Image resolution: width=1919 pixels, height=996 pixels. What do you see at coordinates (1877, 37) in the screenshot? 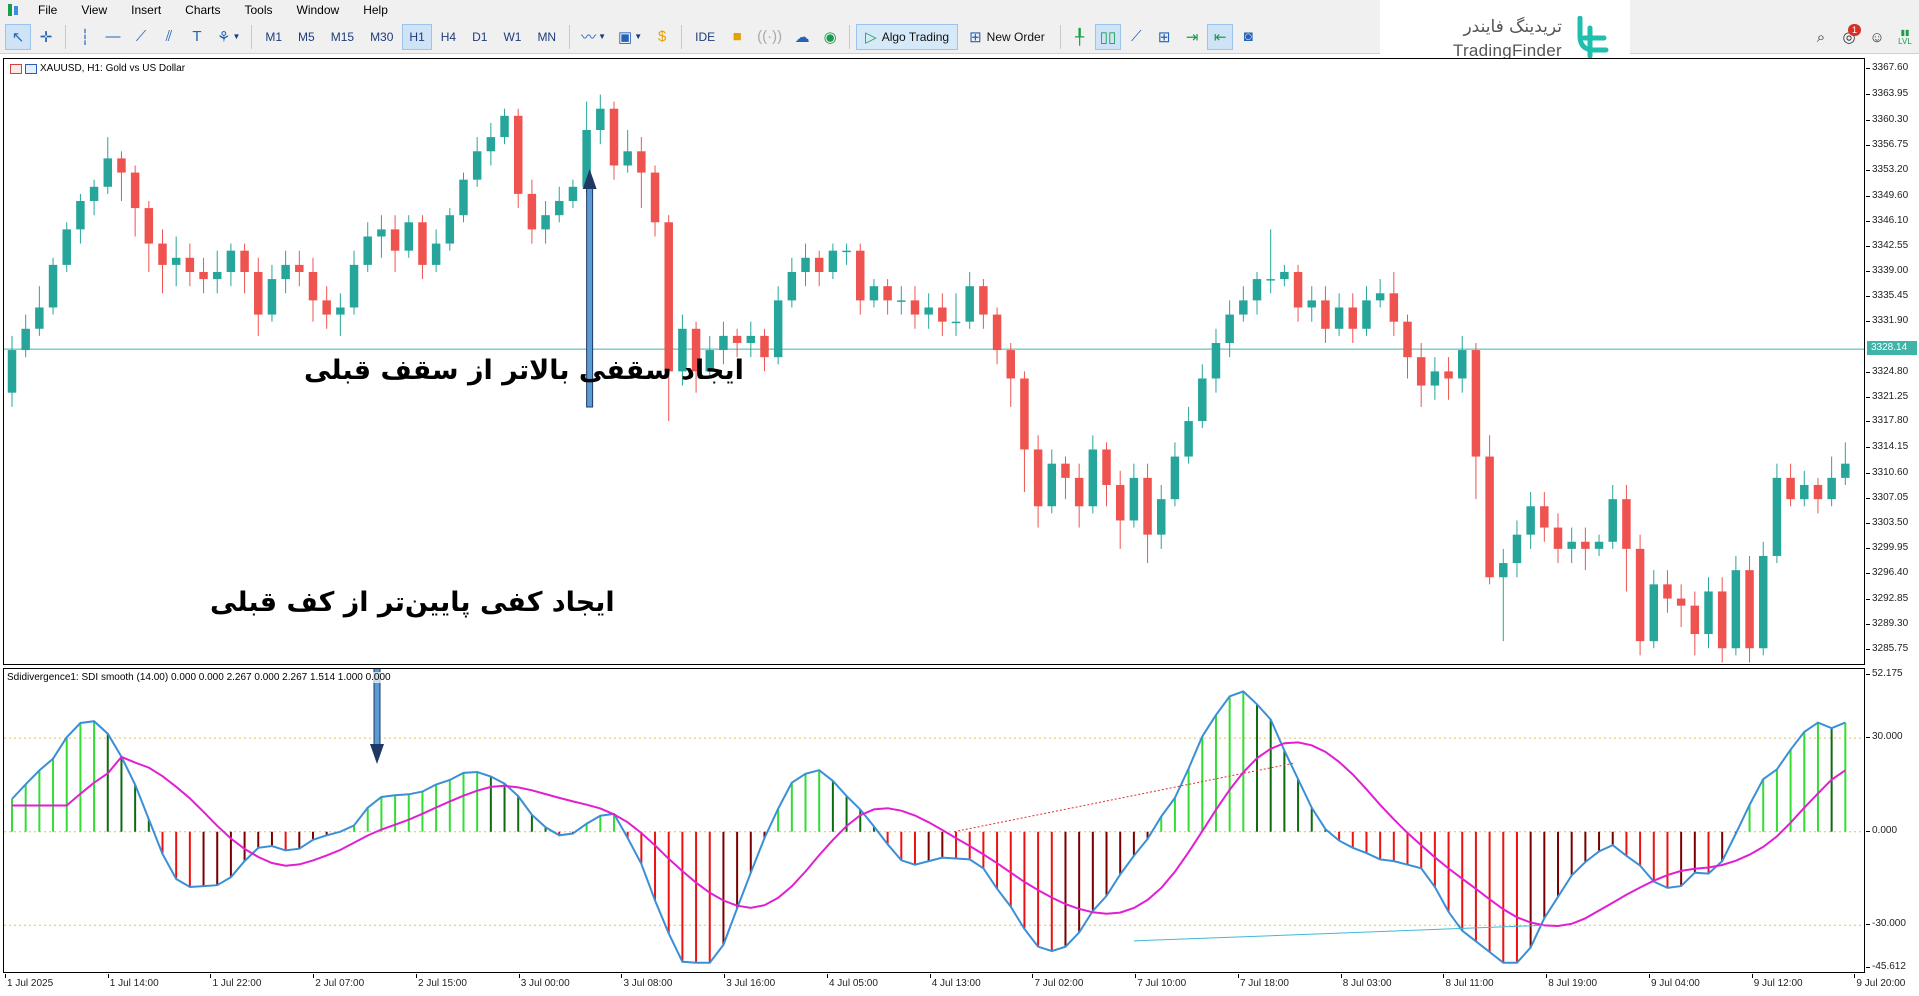
I see `account-button: ☺` at bounding box center [1877, 37].